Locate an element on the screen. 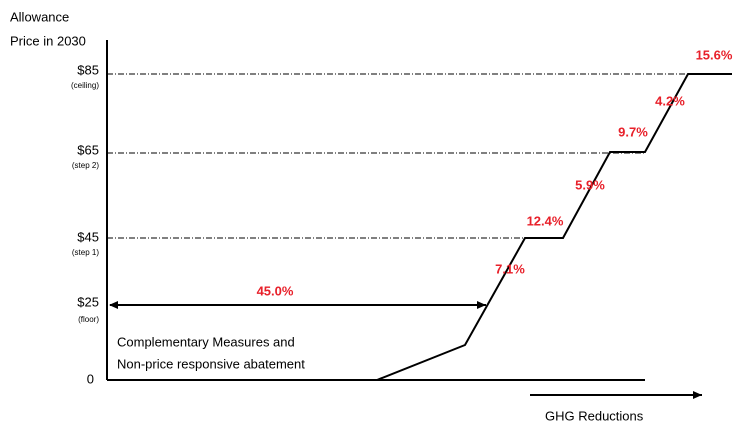 This screenshot has height=425, width=745. y-tick-label: $25 is located at coordinates (88, 301).